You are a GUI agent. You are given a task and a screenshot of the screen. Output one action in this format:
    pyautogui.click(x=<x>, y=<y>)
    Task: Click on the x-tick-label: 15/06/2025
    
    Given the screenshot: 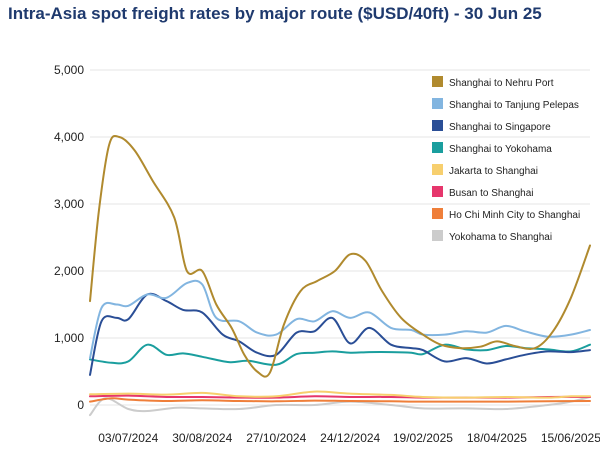 What is the action you would take?
    pyautogui.click(x=570, y=438)
    